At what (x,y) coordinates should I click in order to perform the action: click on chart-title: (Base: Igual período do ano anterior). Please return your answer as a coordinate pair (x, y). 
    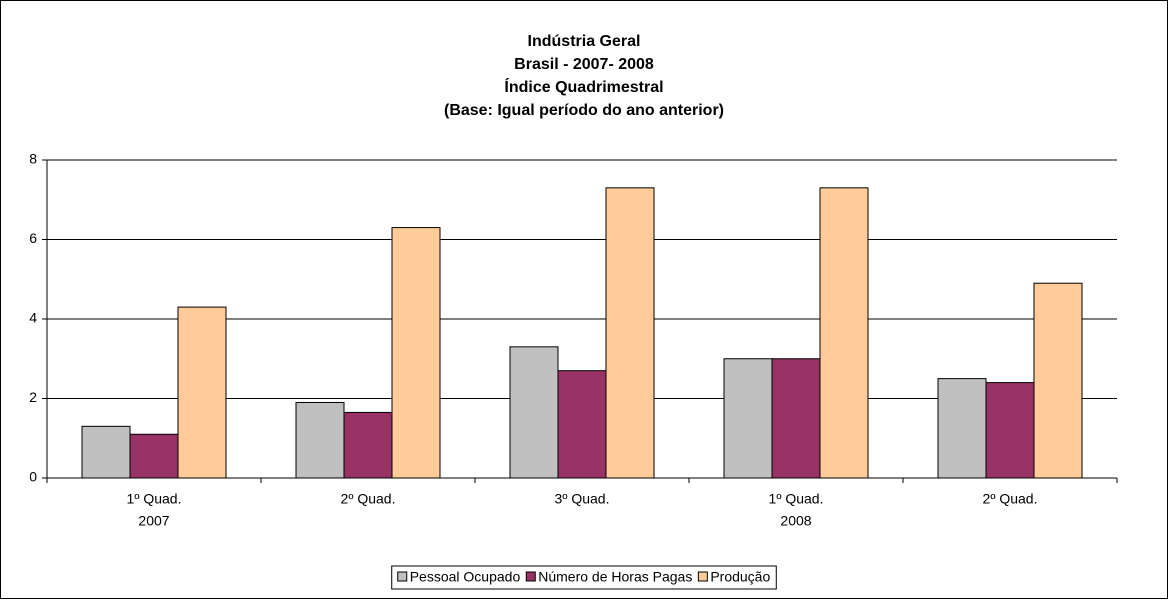
    Looking at the image, I should click on (584, 110).